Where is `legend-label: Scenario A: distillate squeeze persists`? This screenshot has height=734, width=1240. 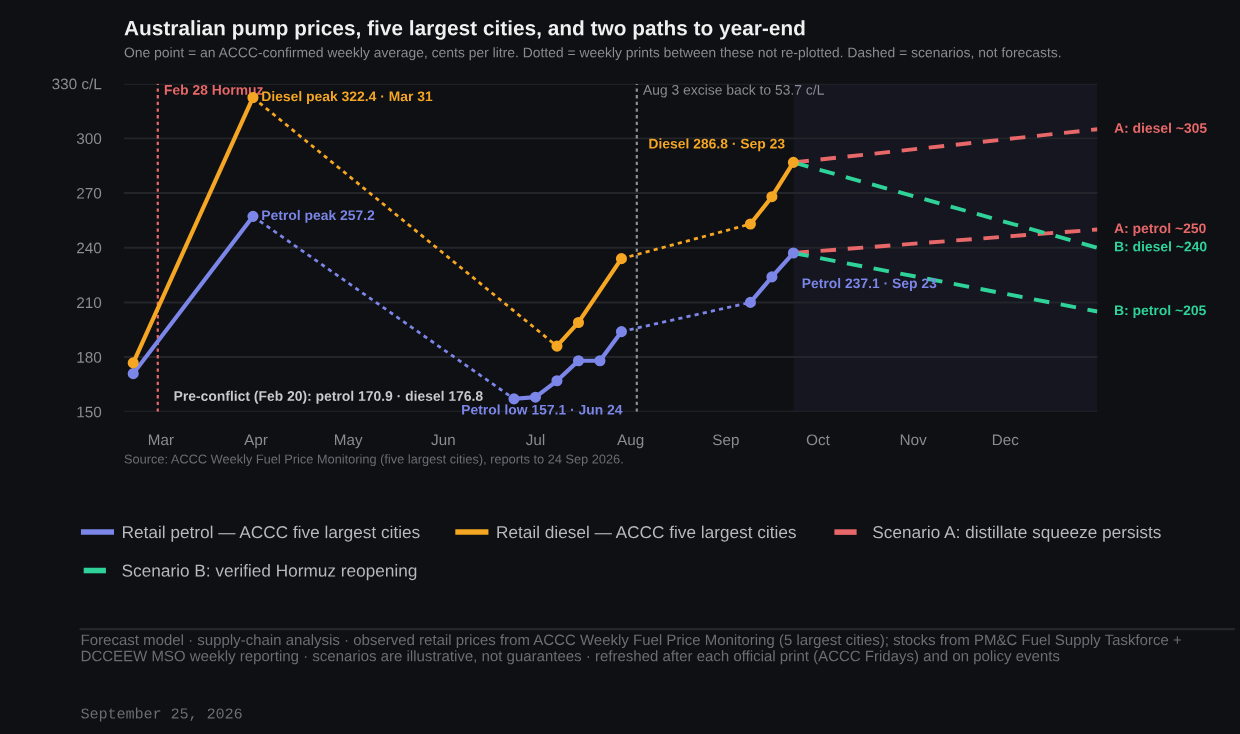 legend-label: Scenario A: distillate squeeze persists is located at coordinates (1017, 533).